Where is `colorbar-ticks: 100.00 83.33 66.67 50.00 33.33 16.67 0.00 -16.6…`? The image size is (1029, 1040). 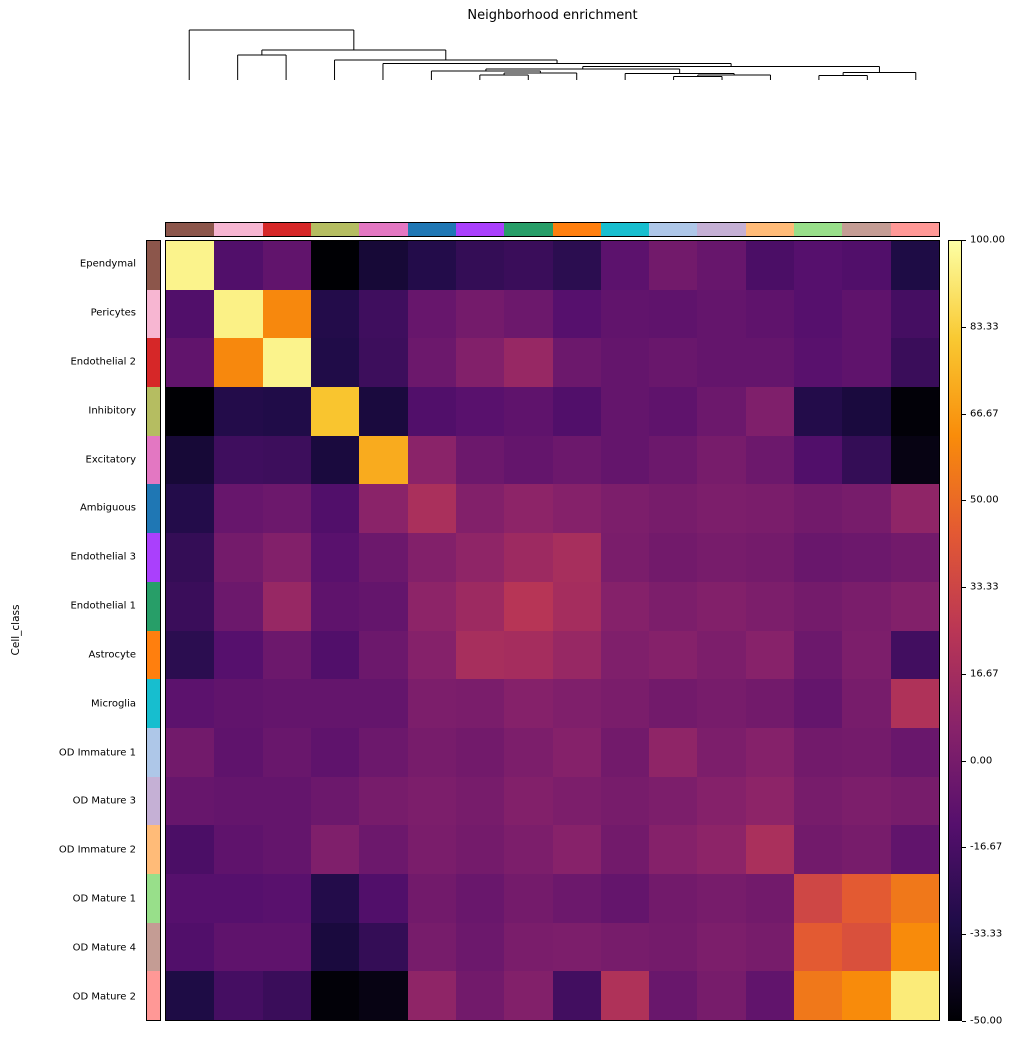
colorbar-ticks: 100.00 83.33 66.67 50.00 33.33 16.67 0.00 -16.6… is located at coordinates (995, 631).